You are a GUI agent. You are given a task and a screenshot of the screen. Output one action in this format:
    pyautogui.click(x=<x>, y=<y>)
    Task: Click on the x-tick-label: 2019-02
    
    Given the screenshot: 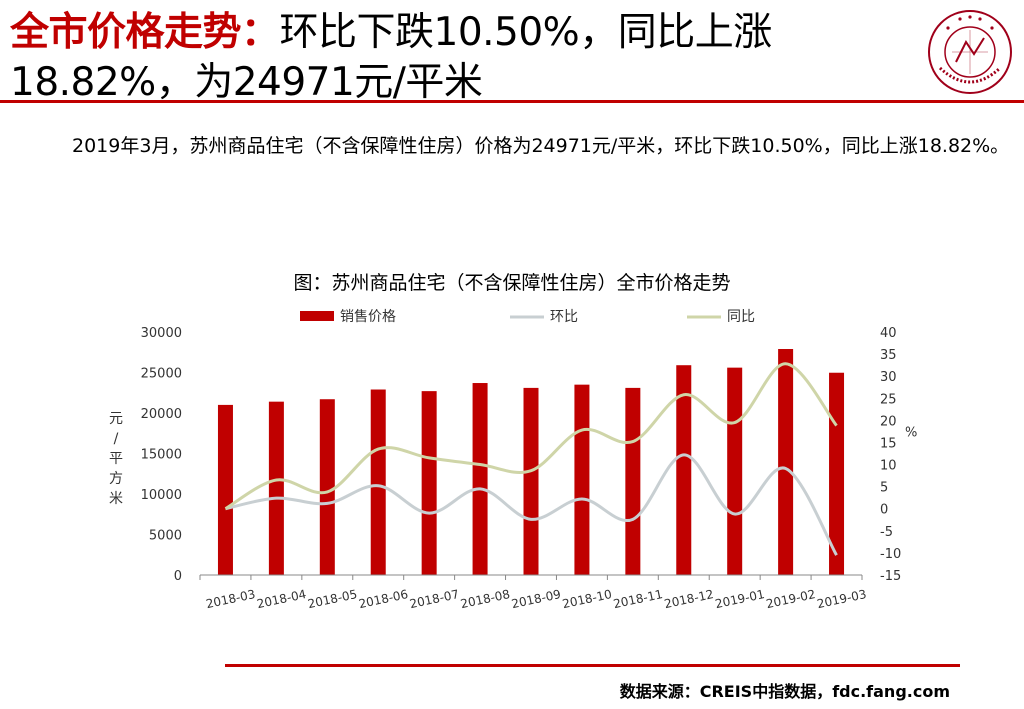 What is the action you would take?
    pyautogui.click(x=791, y=599)
    